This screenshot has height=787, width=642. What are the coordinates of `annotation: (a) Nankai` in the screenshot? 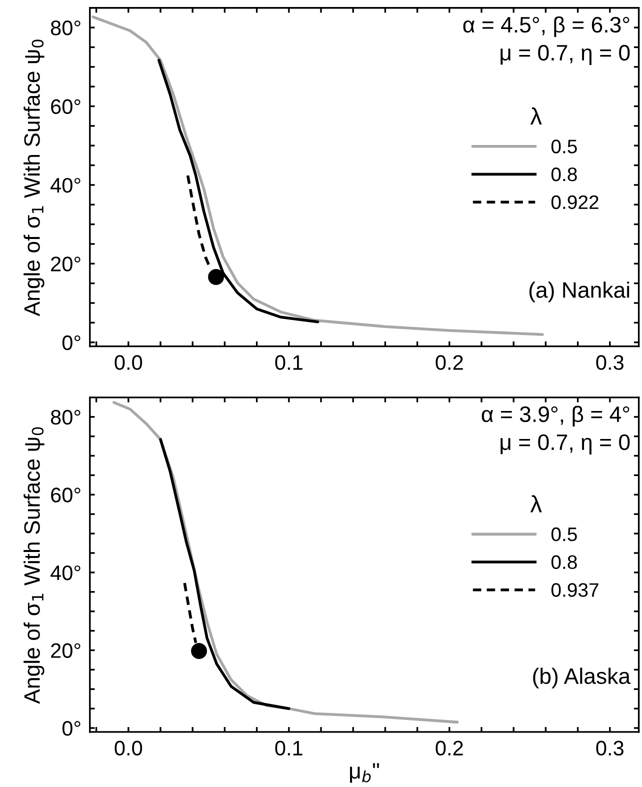 It's located at (579, 292).